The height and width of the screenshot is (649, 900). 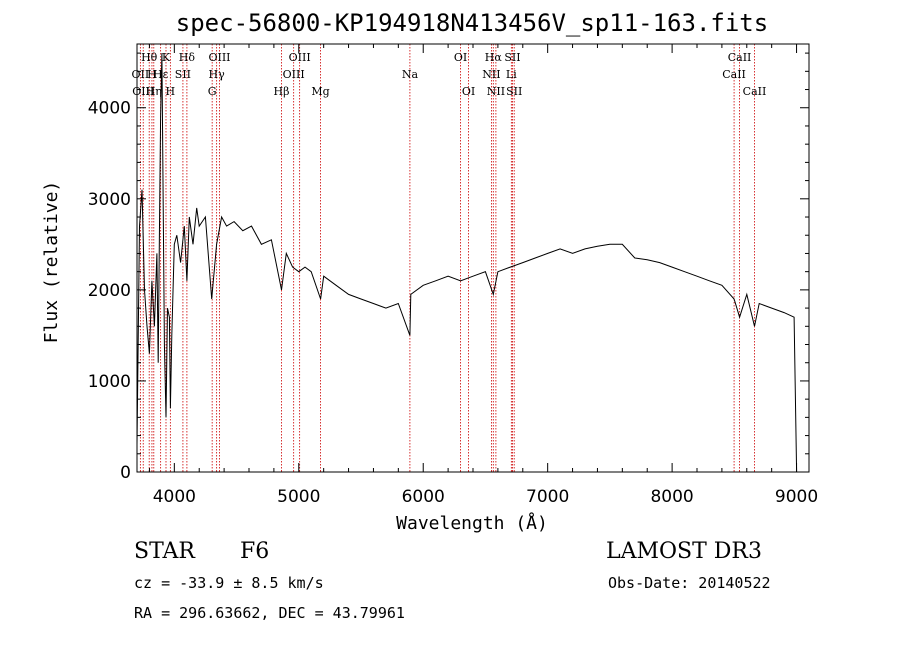 I want to click on line-label-2: OIII, so click(x=143, y=91).